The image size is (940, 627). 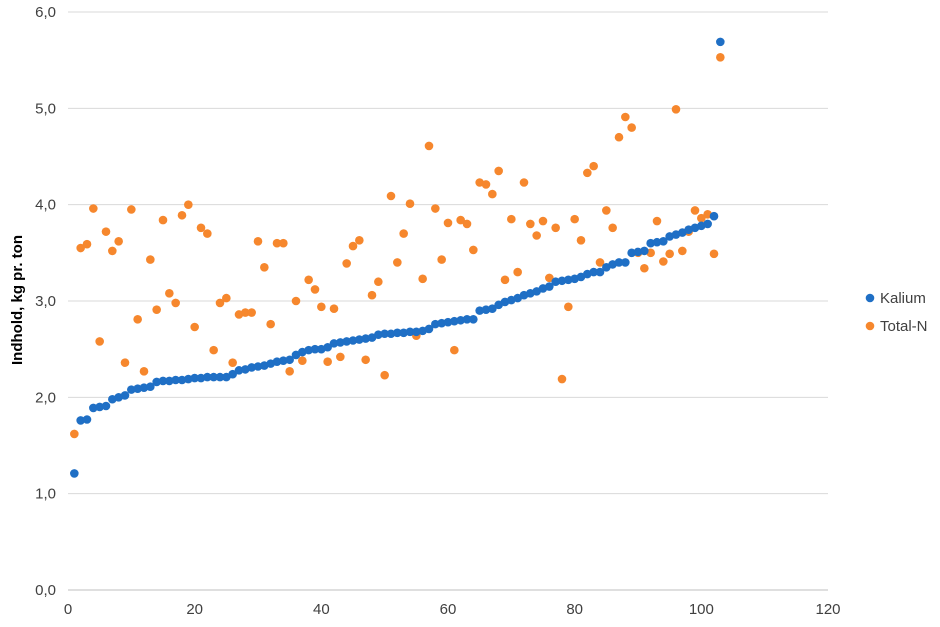 I want to click on y-tick-label: 1,0, so click(x=45, y=494).